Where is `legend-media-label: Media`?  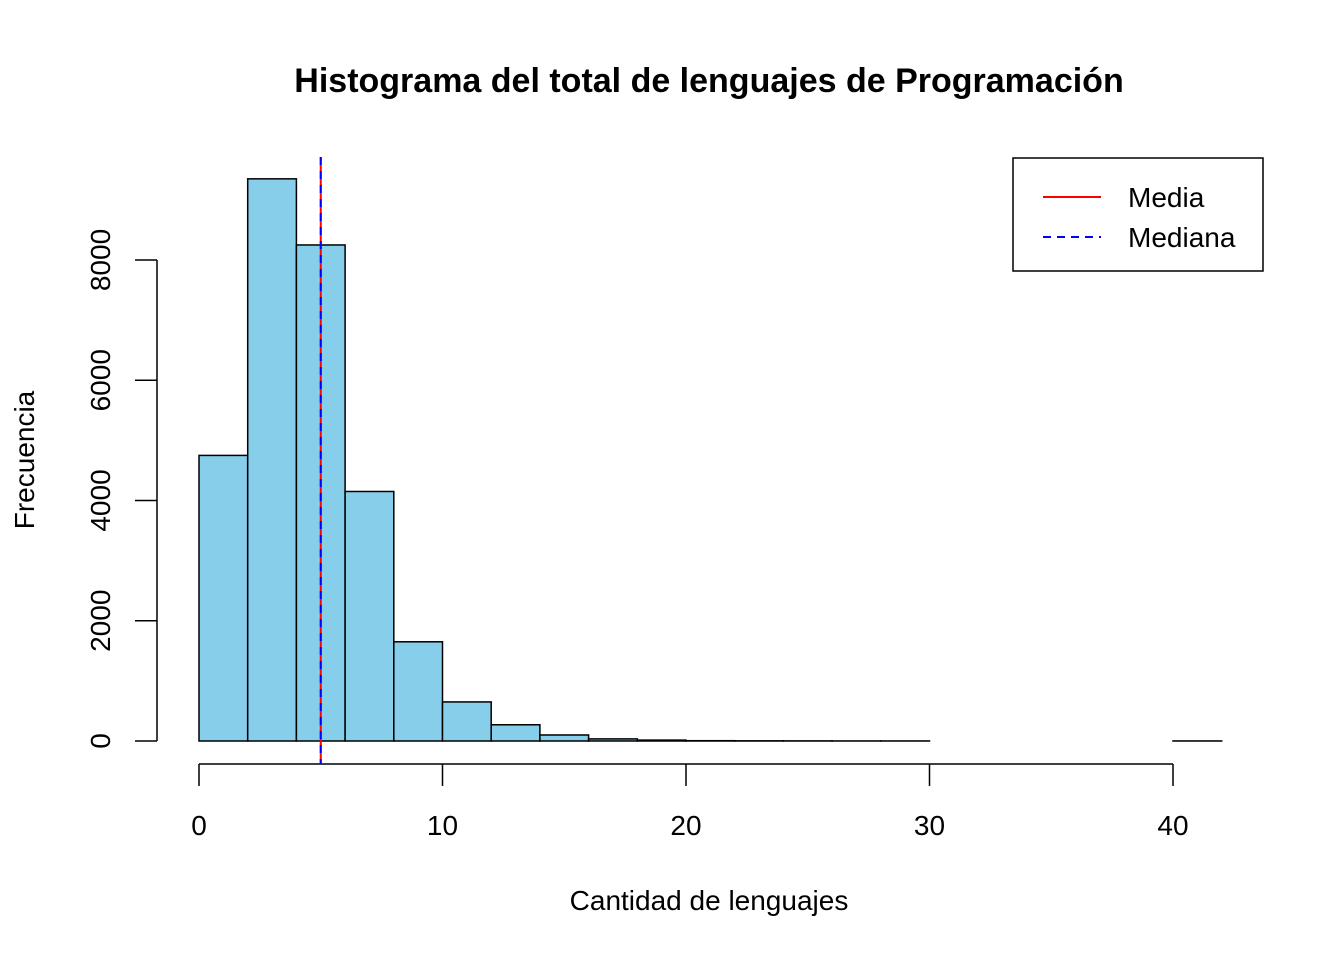 legend-media-label: Media is located at coordinates (1166, 197).